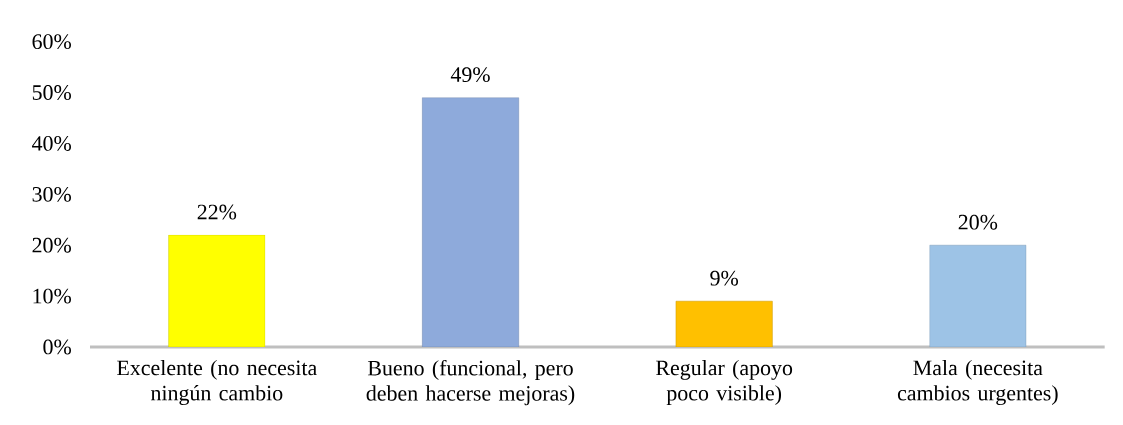 This screenshot has height=425, width=1123. What do you see at coordinates (724, 382) in the screenshot?
I see `x-tick-label: Regular (apoyo poco visible)` at bounding box center [724, 382].